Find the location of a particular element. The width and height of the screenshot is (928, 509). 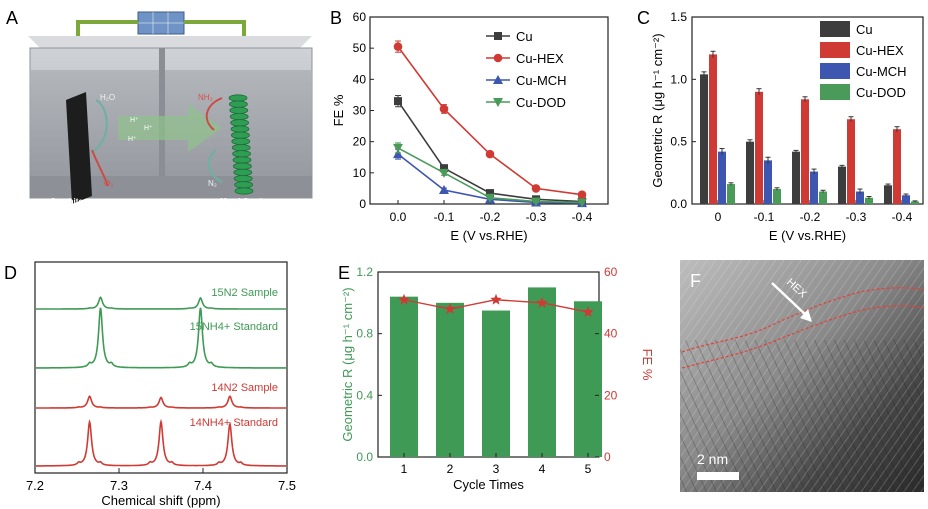

y-axis-label-right: FE % is located at coordinates (647, 365).